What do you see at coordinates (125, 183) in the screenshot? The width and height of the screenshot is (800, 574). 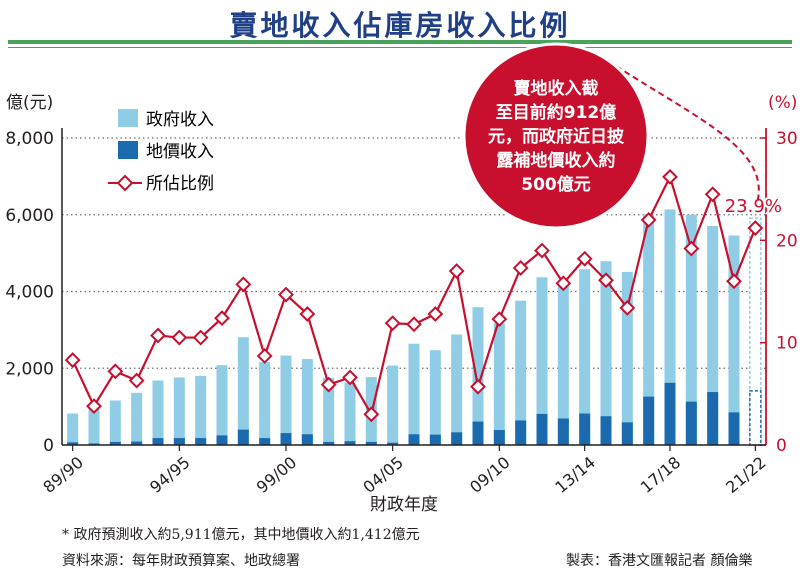 I see `legend-marker-ratio` at bounding box center [125, 183].